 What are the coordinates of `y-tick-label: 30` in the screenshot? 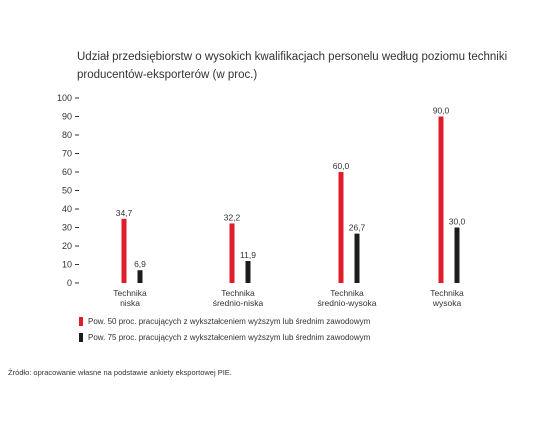 It's located at (67, 228).